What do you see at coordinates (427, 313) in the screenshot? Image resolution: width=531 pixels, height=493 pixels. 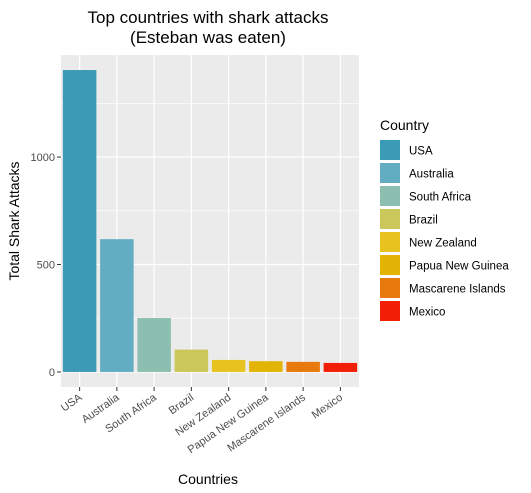 I see `legend-label: Mexico` at bounding box center [427, 313].